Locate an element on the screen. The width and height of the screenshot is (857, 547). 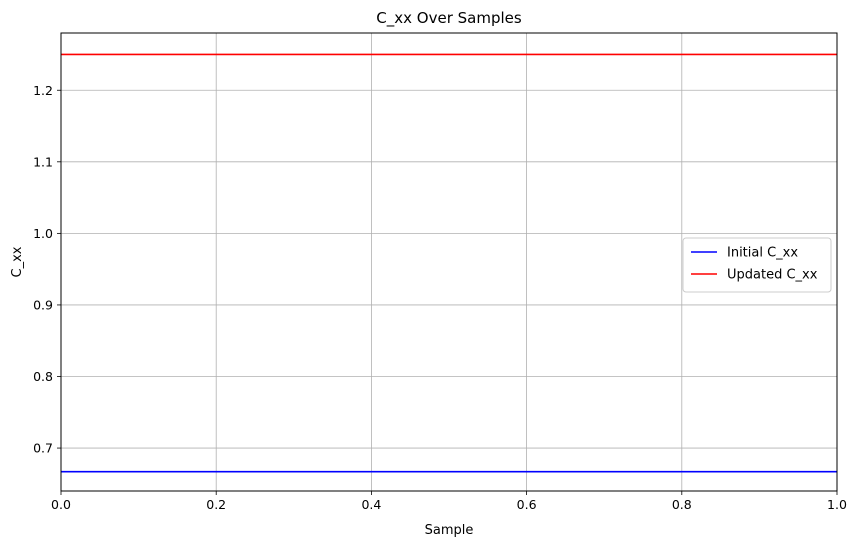
legend-box is located at coordinates (757, 265).